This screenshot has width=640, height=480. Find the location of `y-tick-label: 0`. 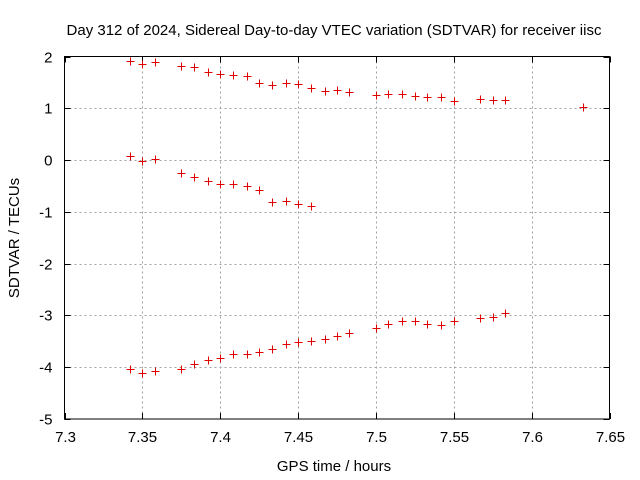

y-tick-label: 0 is located at coordinates (48, 161).